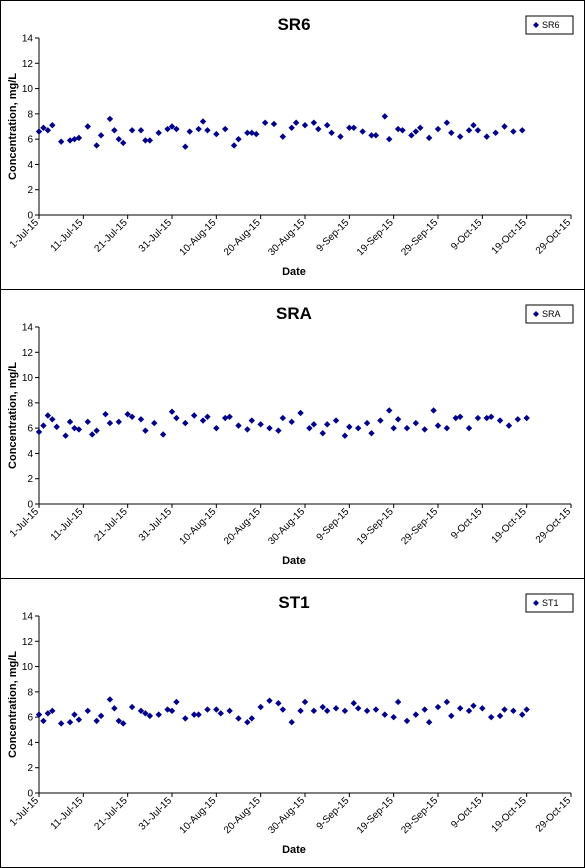  Describe the element at coordinates (156, 525) in the screenshot. I see `x-tick-label: 31-Jul-15` at that location.